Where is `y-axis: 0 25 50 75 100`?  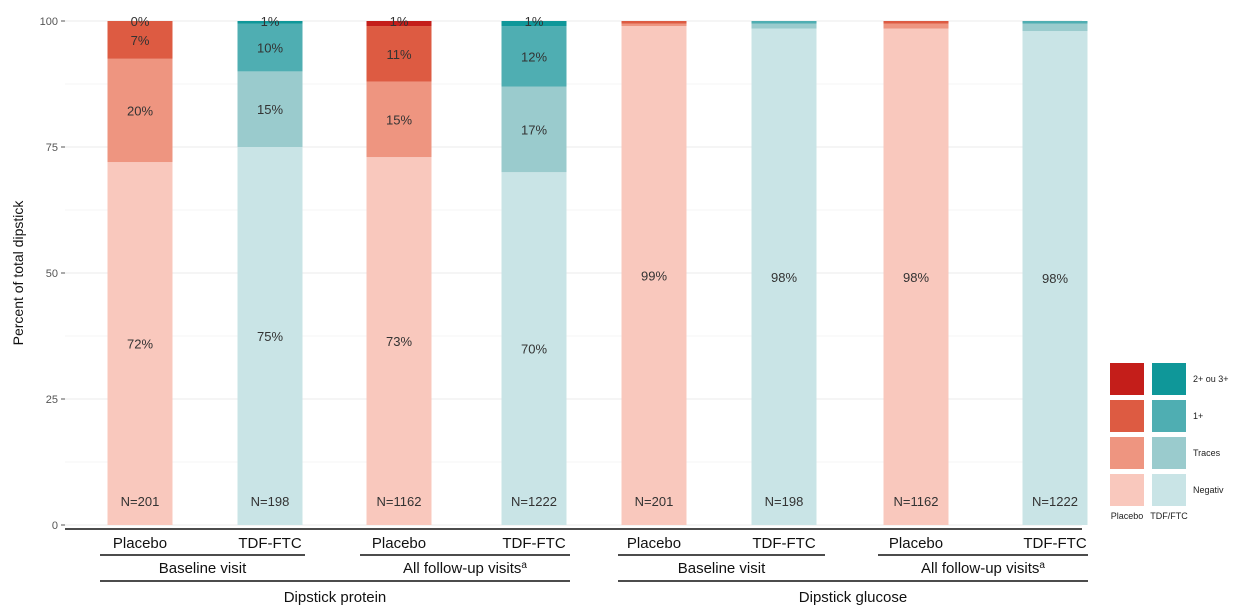
y-axis: 0 25 50 75 100 is located at coordinates (52, 274).